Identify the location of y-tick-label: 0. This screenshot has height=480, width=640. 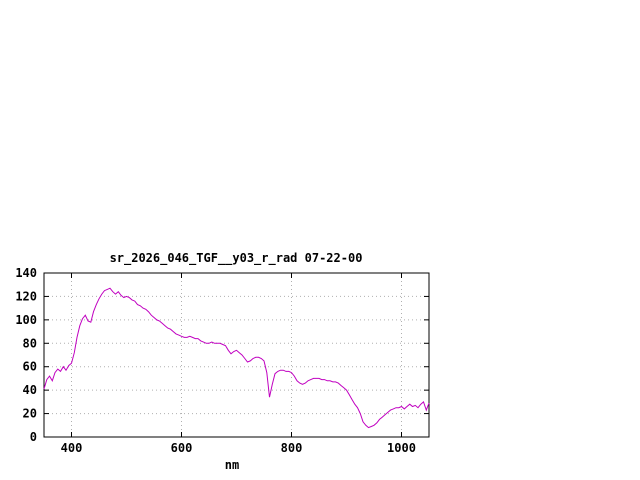
(33, 437).